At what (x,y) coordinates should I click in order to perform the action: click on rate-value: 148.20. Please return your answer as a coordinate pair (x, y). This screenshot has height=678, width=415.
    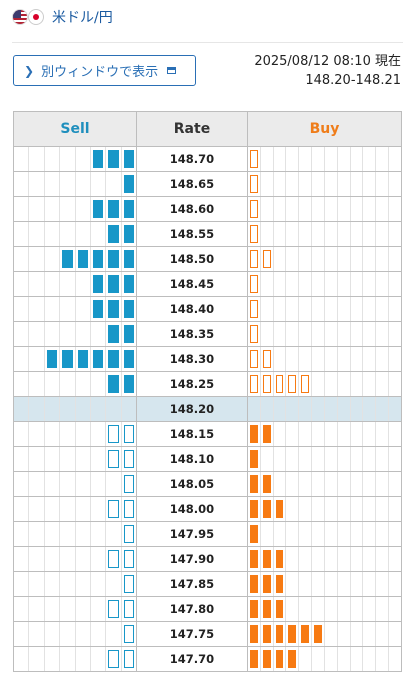
    Looking at the image, I should click on (192, 409).